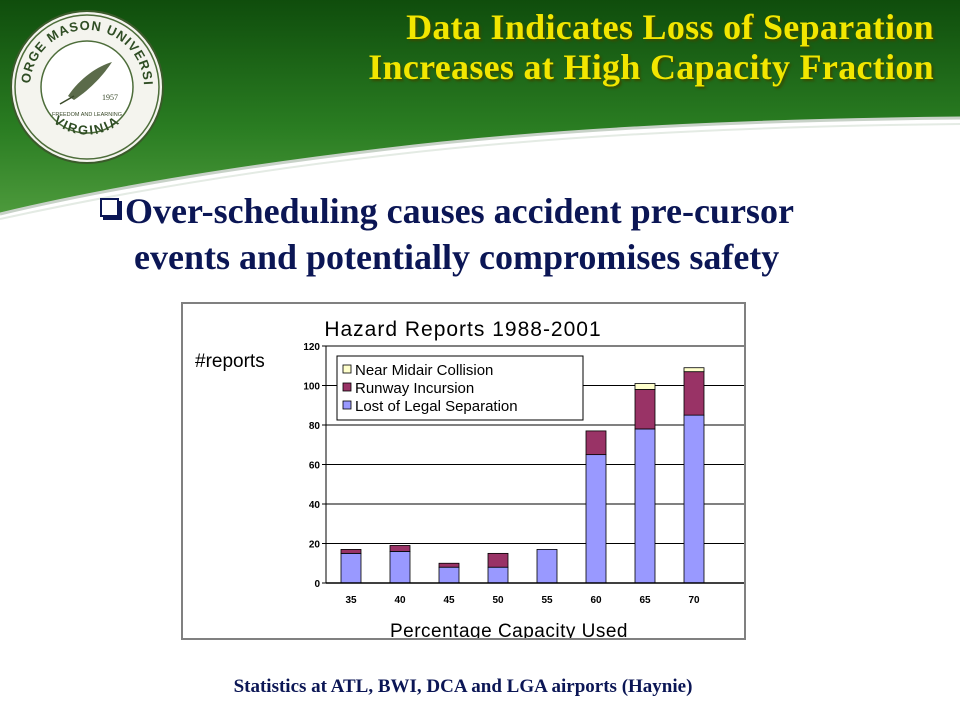 The width and height of the screenshot is (960, 720). Describe the element at coordinates (651, 67) in the screenshot. I see `slide-title-line-2: Increases at High Capacity Fraction` at that location.